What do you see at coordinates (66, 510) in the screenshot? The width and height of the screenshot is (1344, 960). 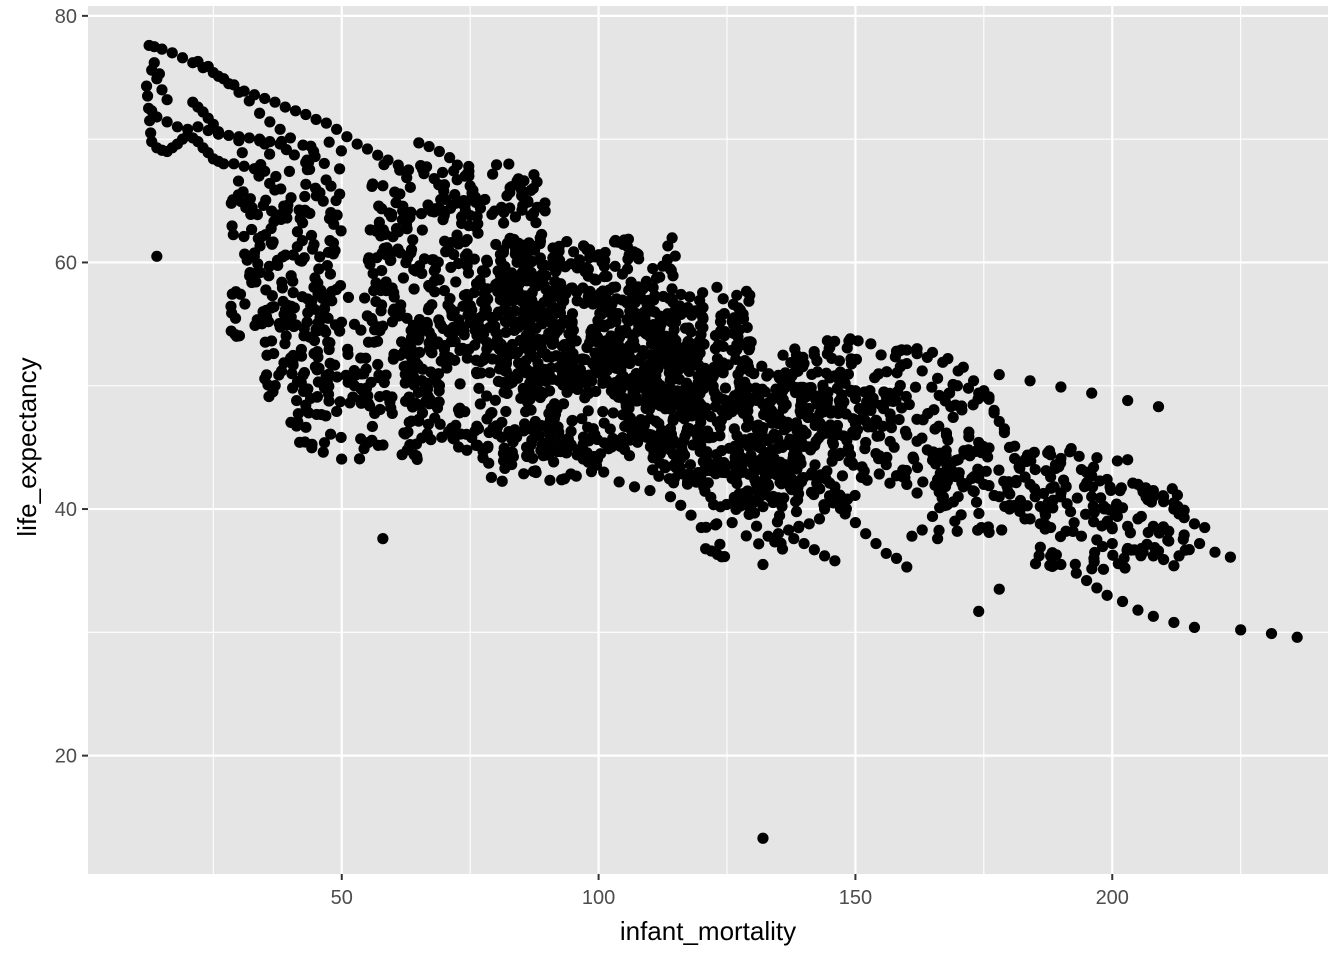 I see `y-tick-label: 40` at bounding box center [66, 510].